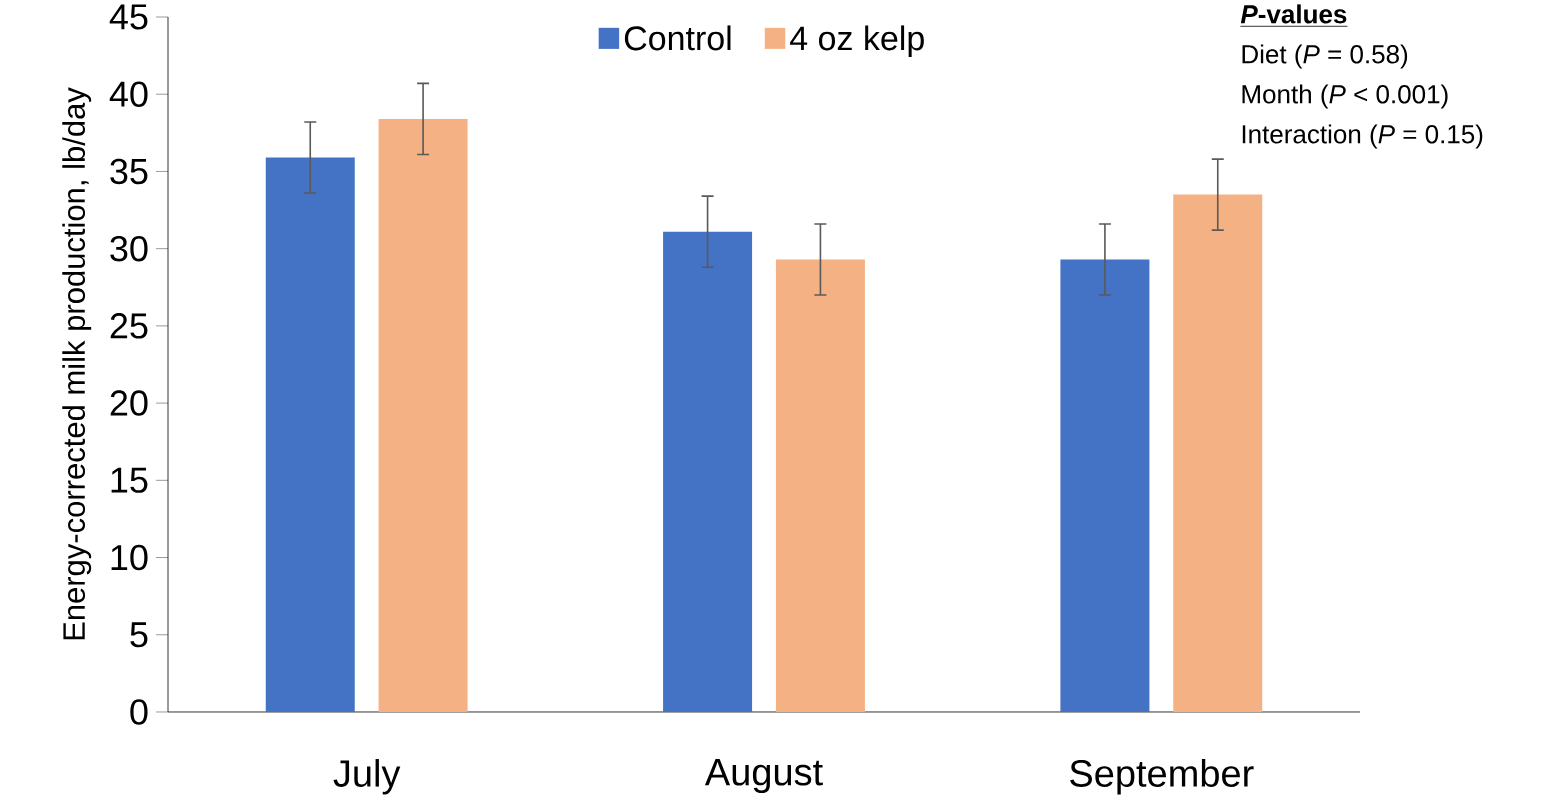 The width and height of the screenshot is (1543, 797). Describe the element at coordinates (129, 326) in the screenshot. I see `y-tick-label: 25` at that location.